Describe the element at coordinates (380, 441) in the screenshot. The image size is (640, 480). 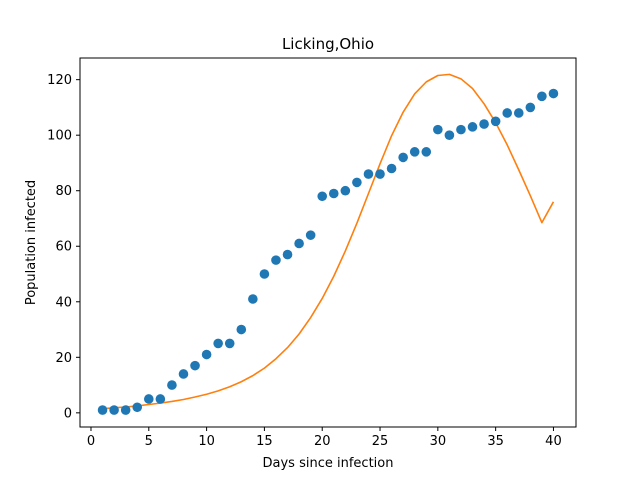
I see `x-tick-label: 25` at that location.